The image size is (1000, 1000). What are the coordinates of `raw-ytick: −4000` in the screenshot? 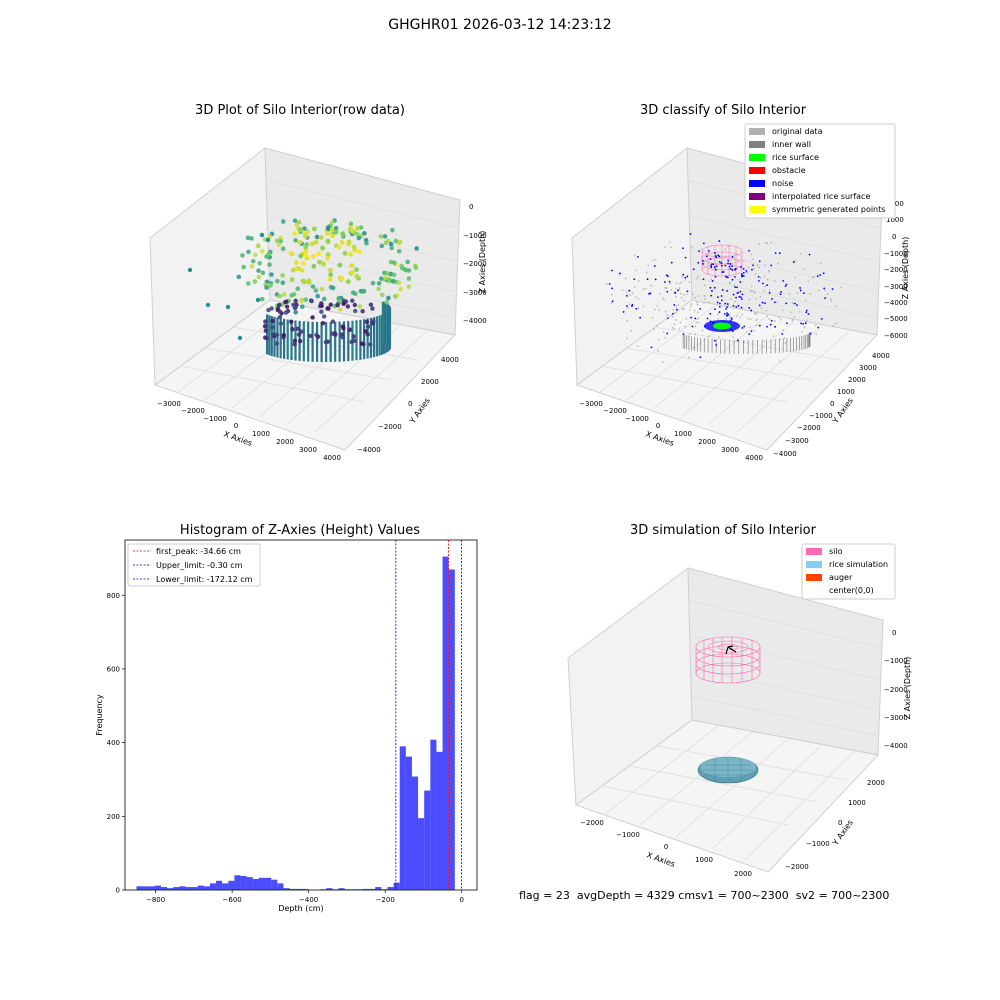 It's located at (369, 450).